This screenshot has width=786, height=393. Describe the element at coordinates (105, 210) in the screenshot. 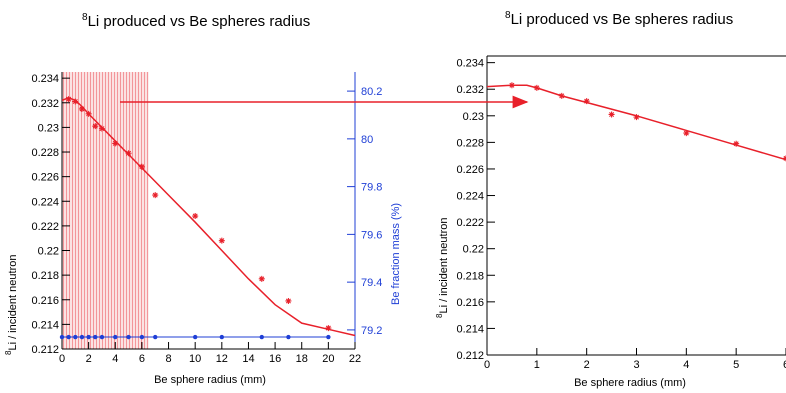

I see `shaded-region` at that location.